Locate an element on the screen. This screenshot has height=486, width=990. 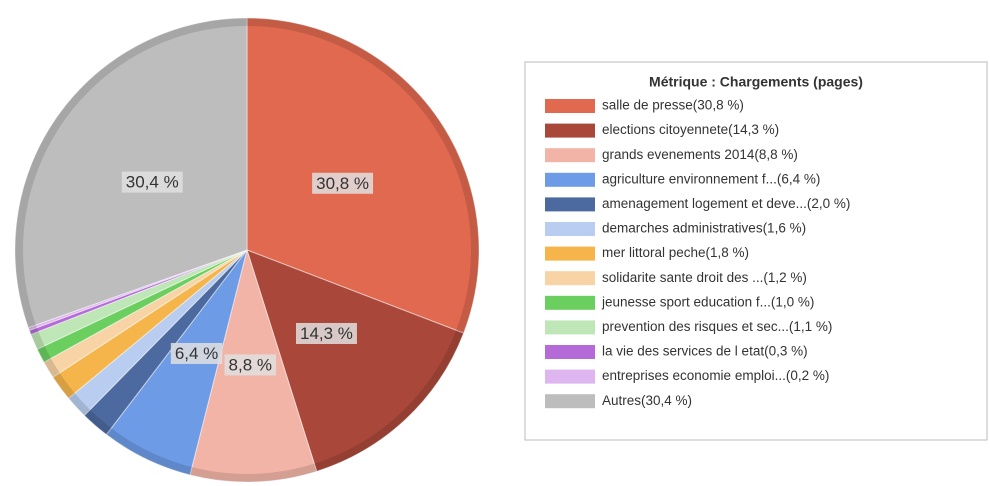
data-label-text: 8,8 % is located at coordinates (250, 364).